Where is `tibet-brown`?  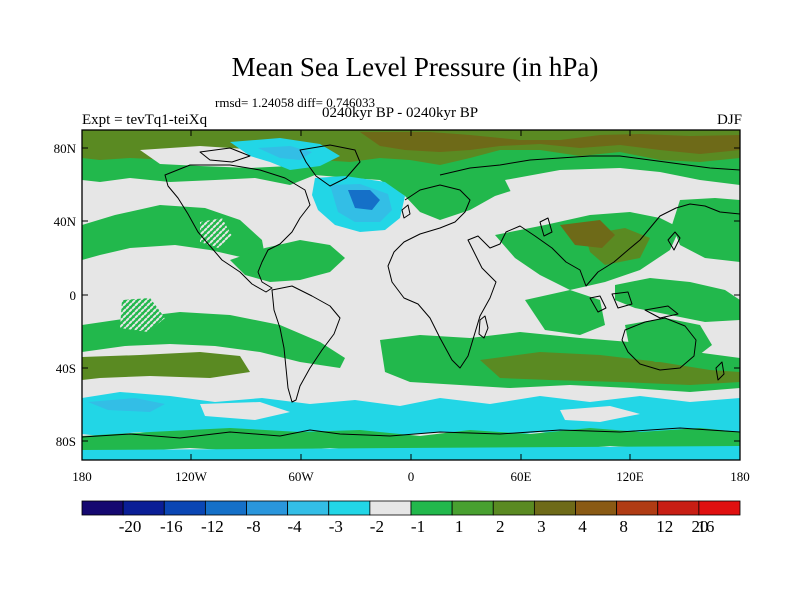
tibet-brown is located at coordinates (587, 234).